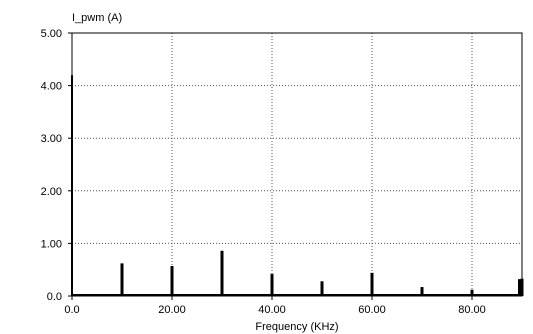  I want to click on y-tick-label: 3.00, so click(51, 139).